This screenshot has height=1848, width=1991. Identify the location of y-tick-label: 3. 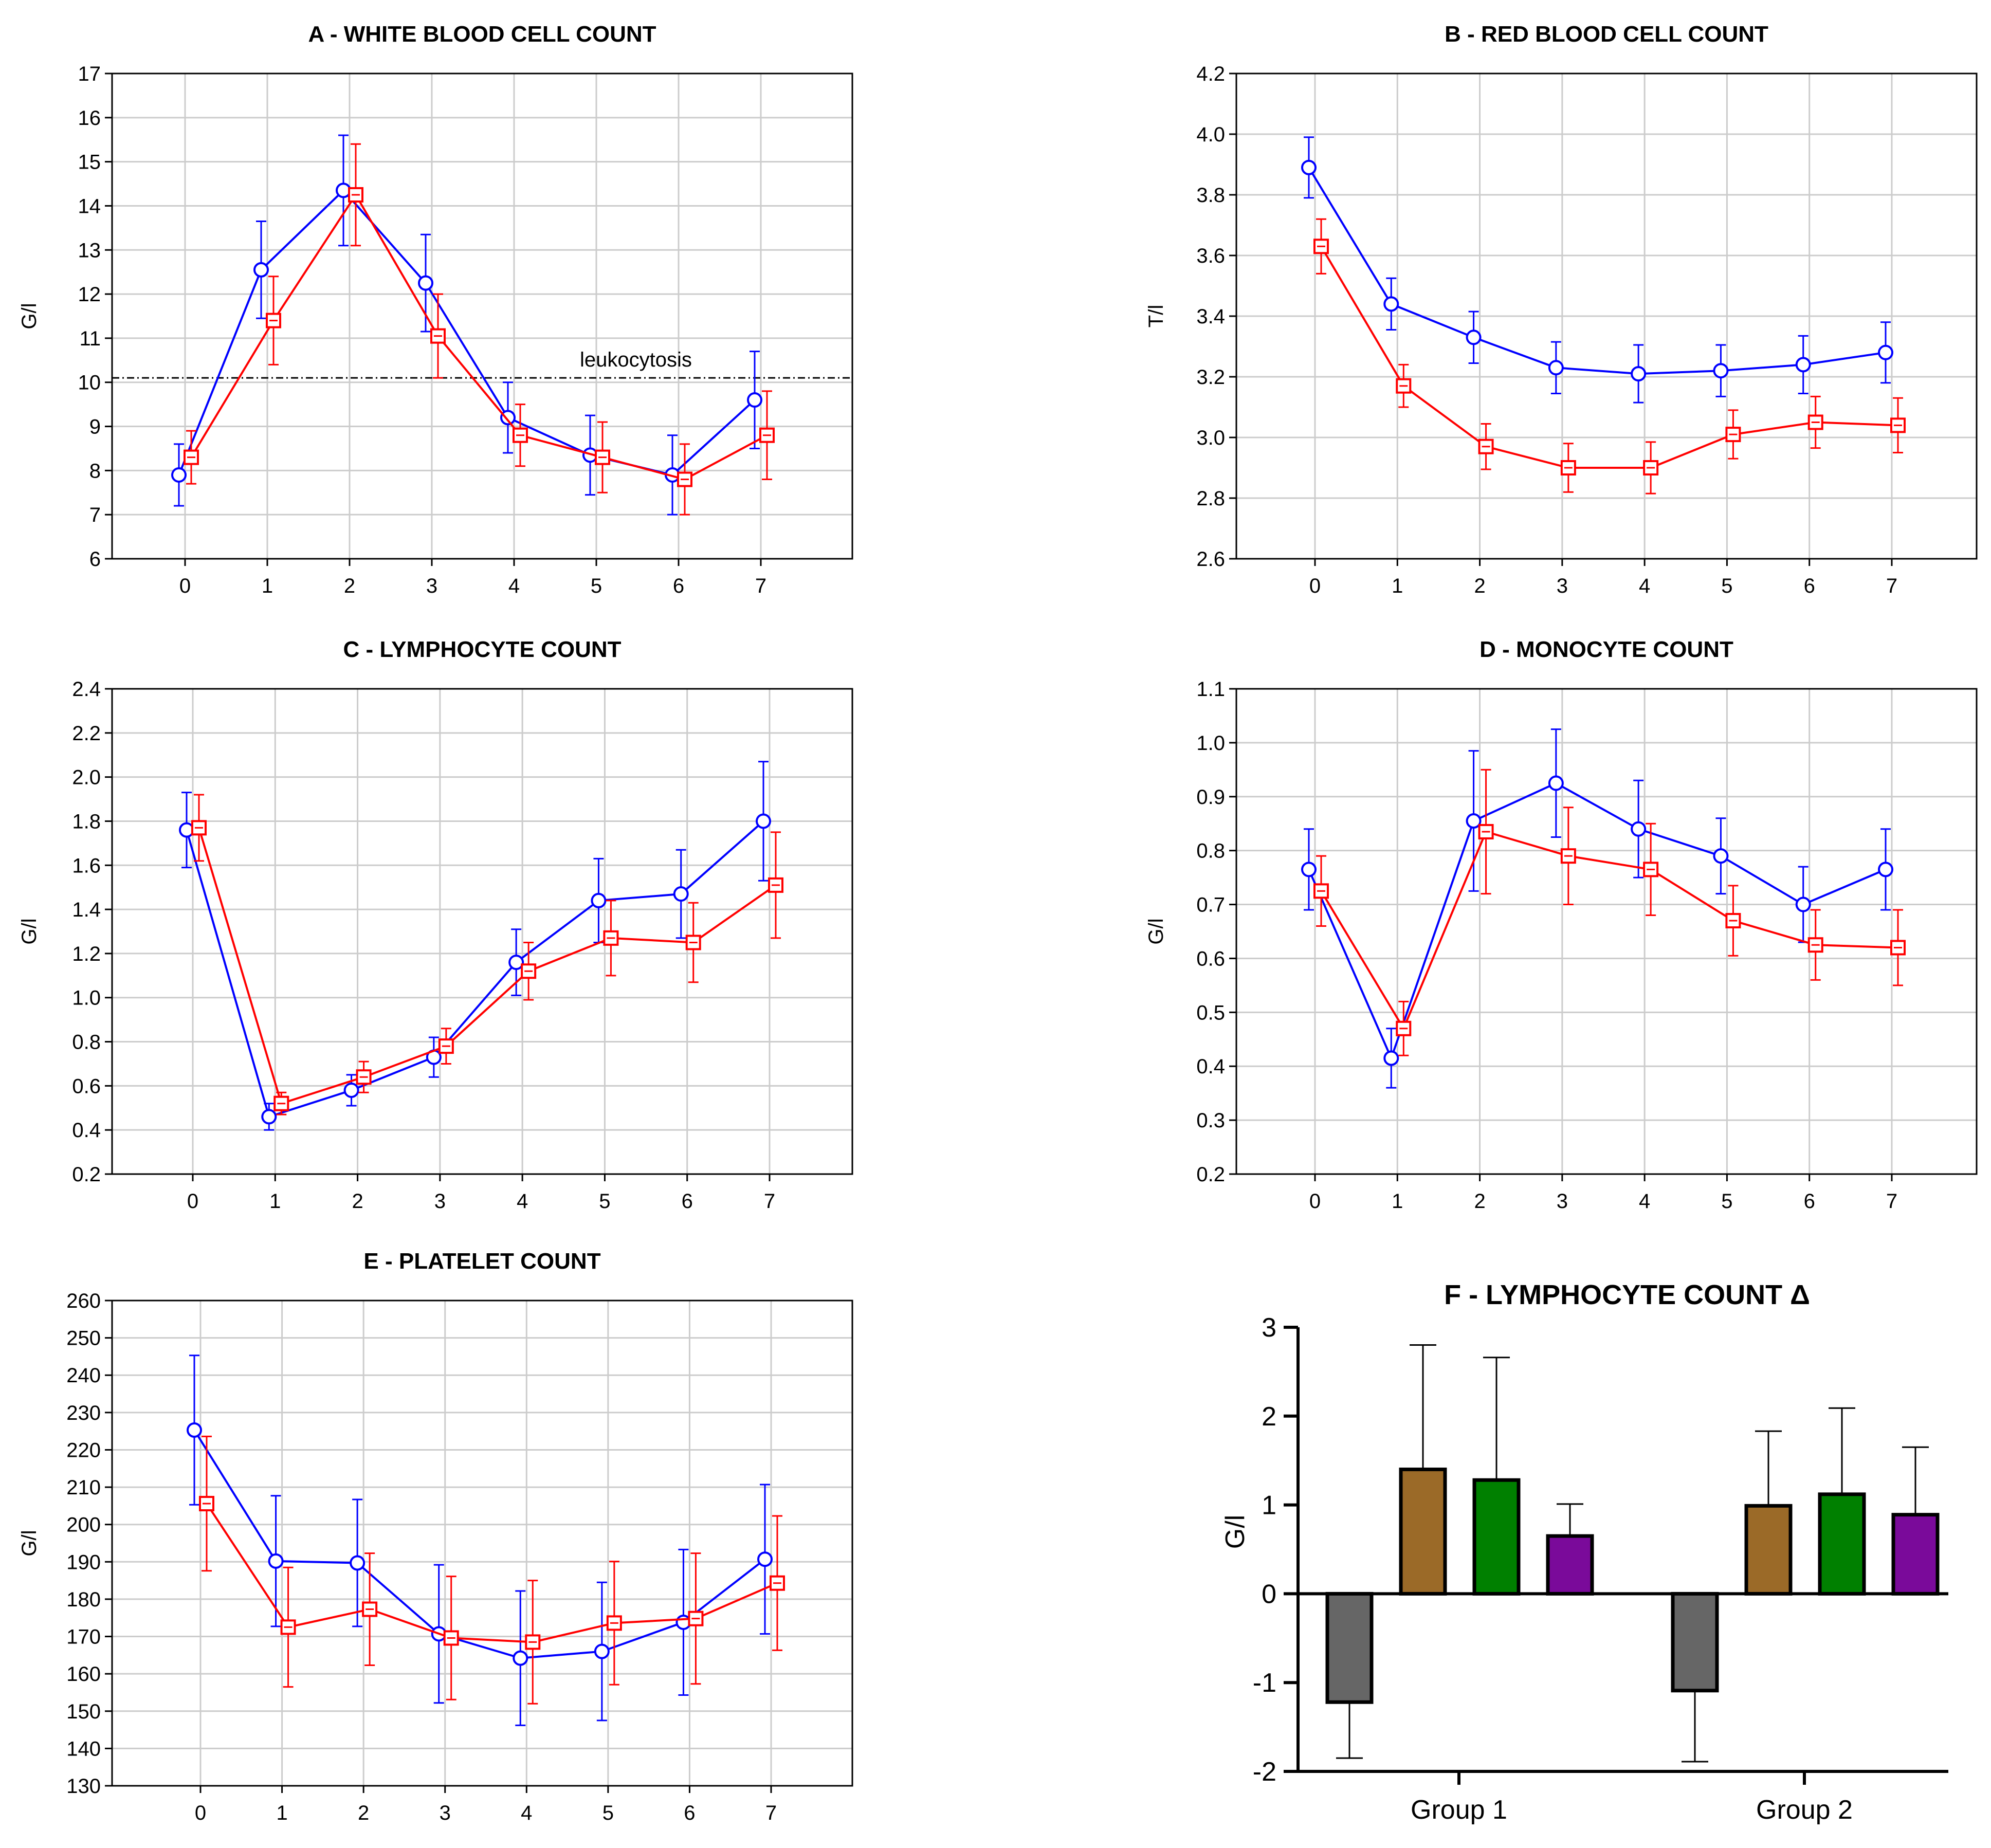
(1269, 1328).